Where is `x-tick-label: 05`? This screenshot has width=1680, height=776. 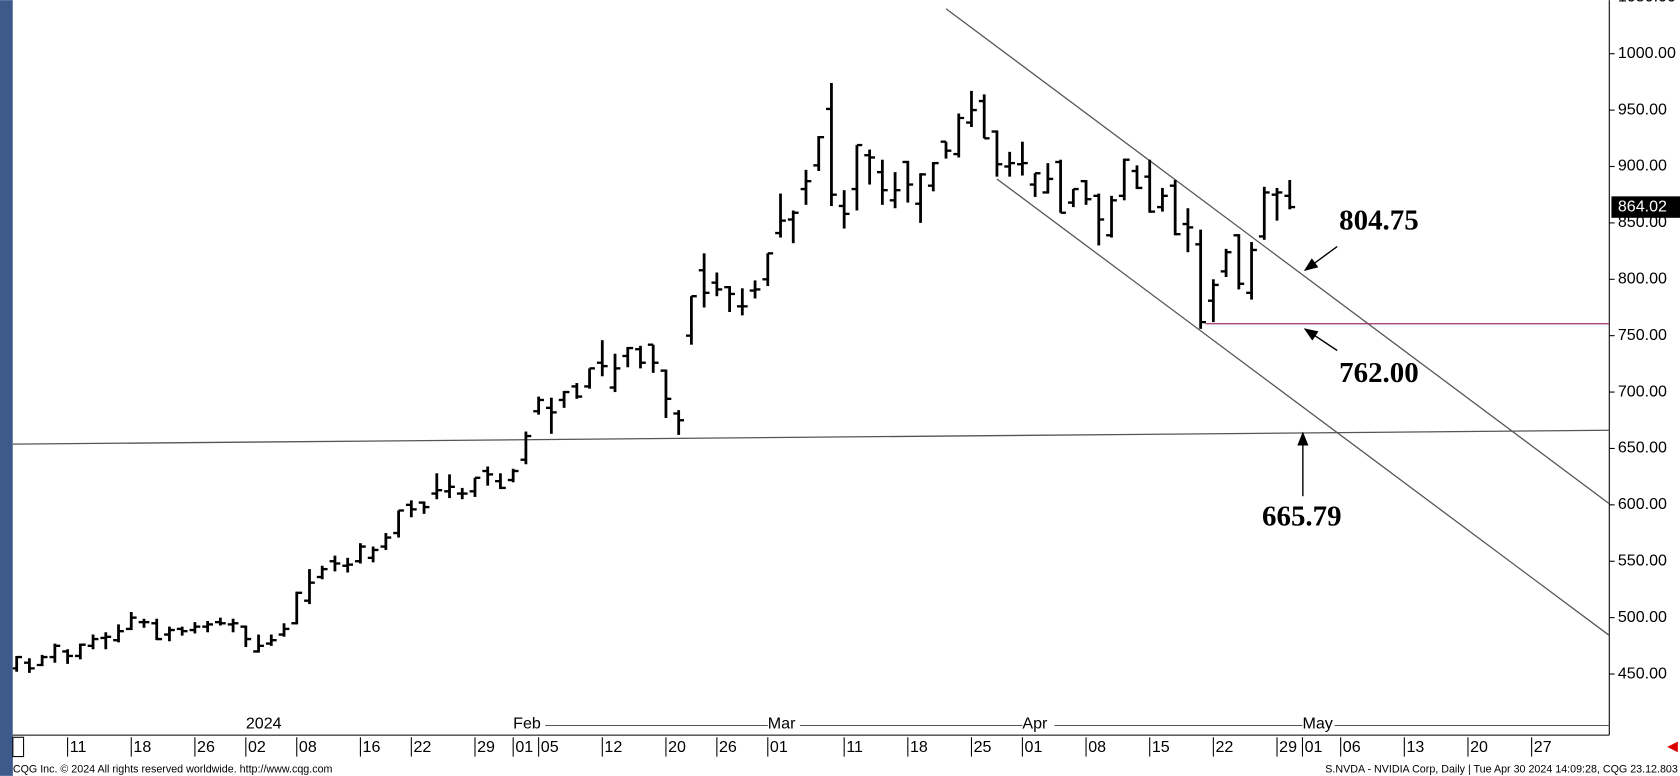
x-tick-label: 05 is located at coordinates (550, 747).